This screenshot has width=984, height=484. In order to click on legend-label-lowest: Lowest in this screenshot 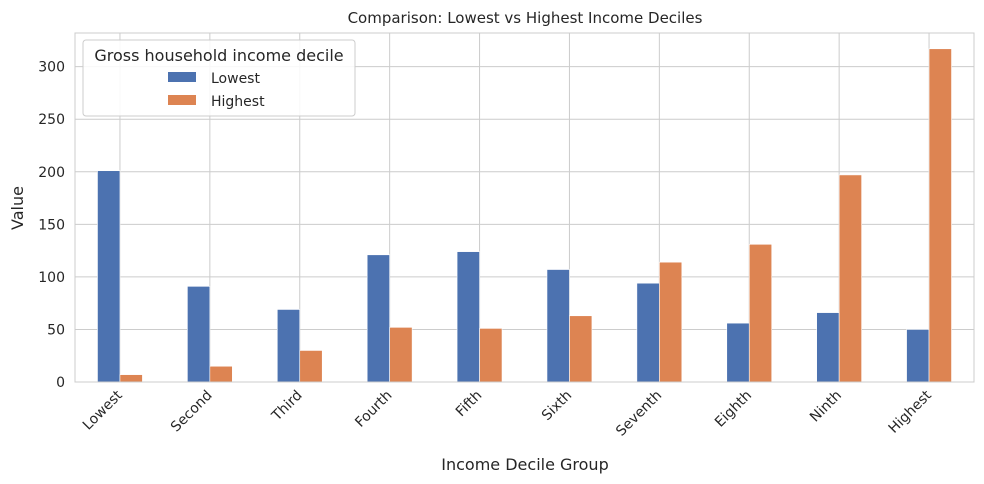, I will do `click(235, 79)`.